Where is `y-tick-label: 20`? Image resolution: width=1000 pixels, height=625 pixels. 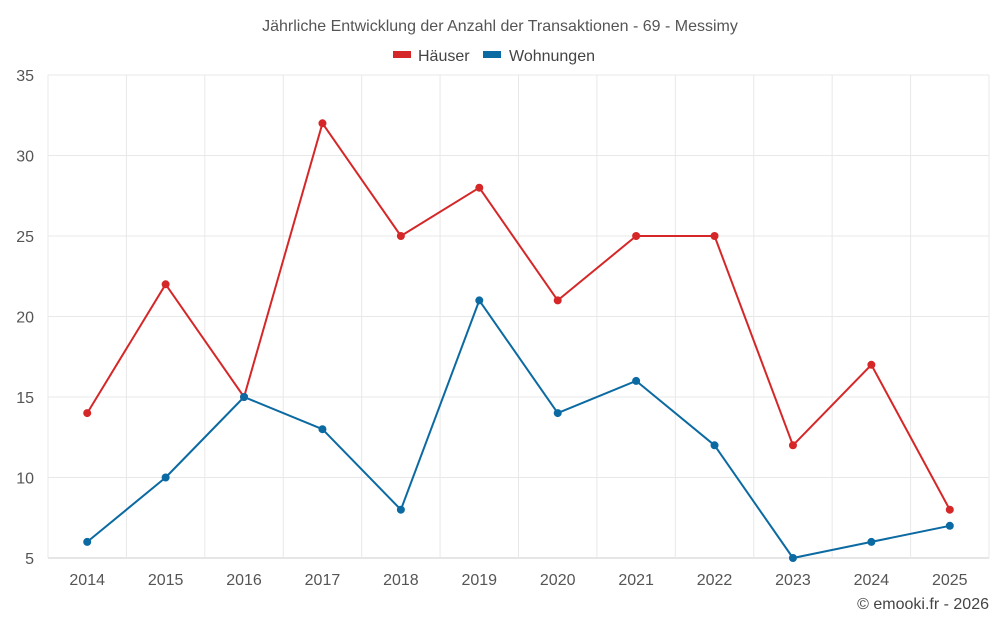 y-tick-label: 20 is located at coordinates (25, 318).